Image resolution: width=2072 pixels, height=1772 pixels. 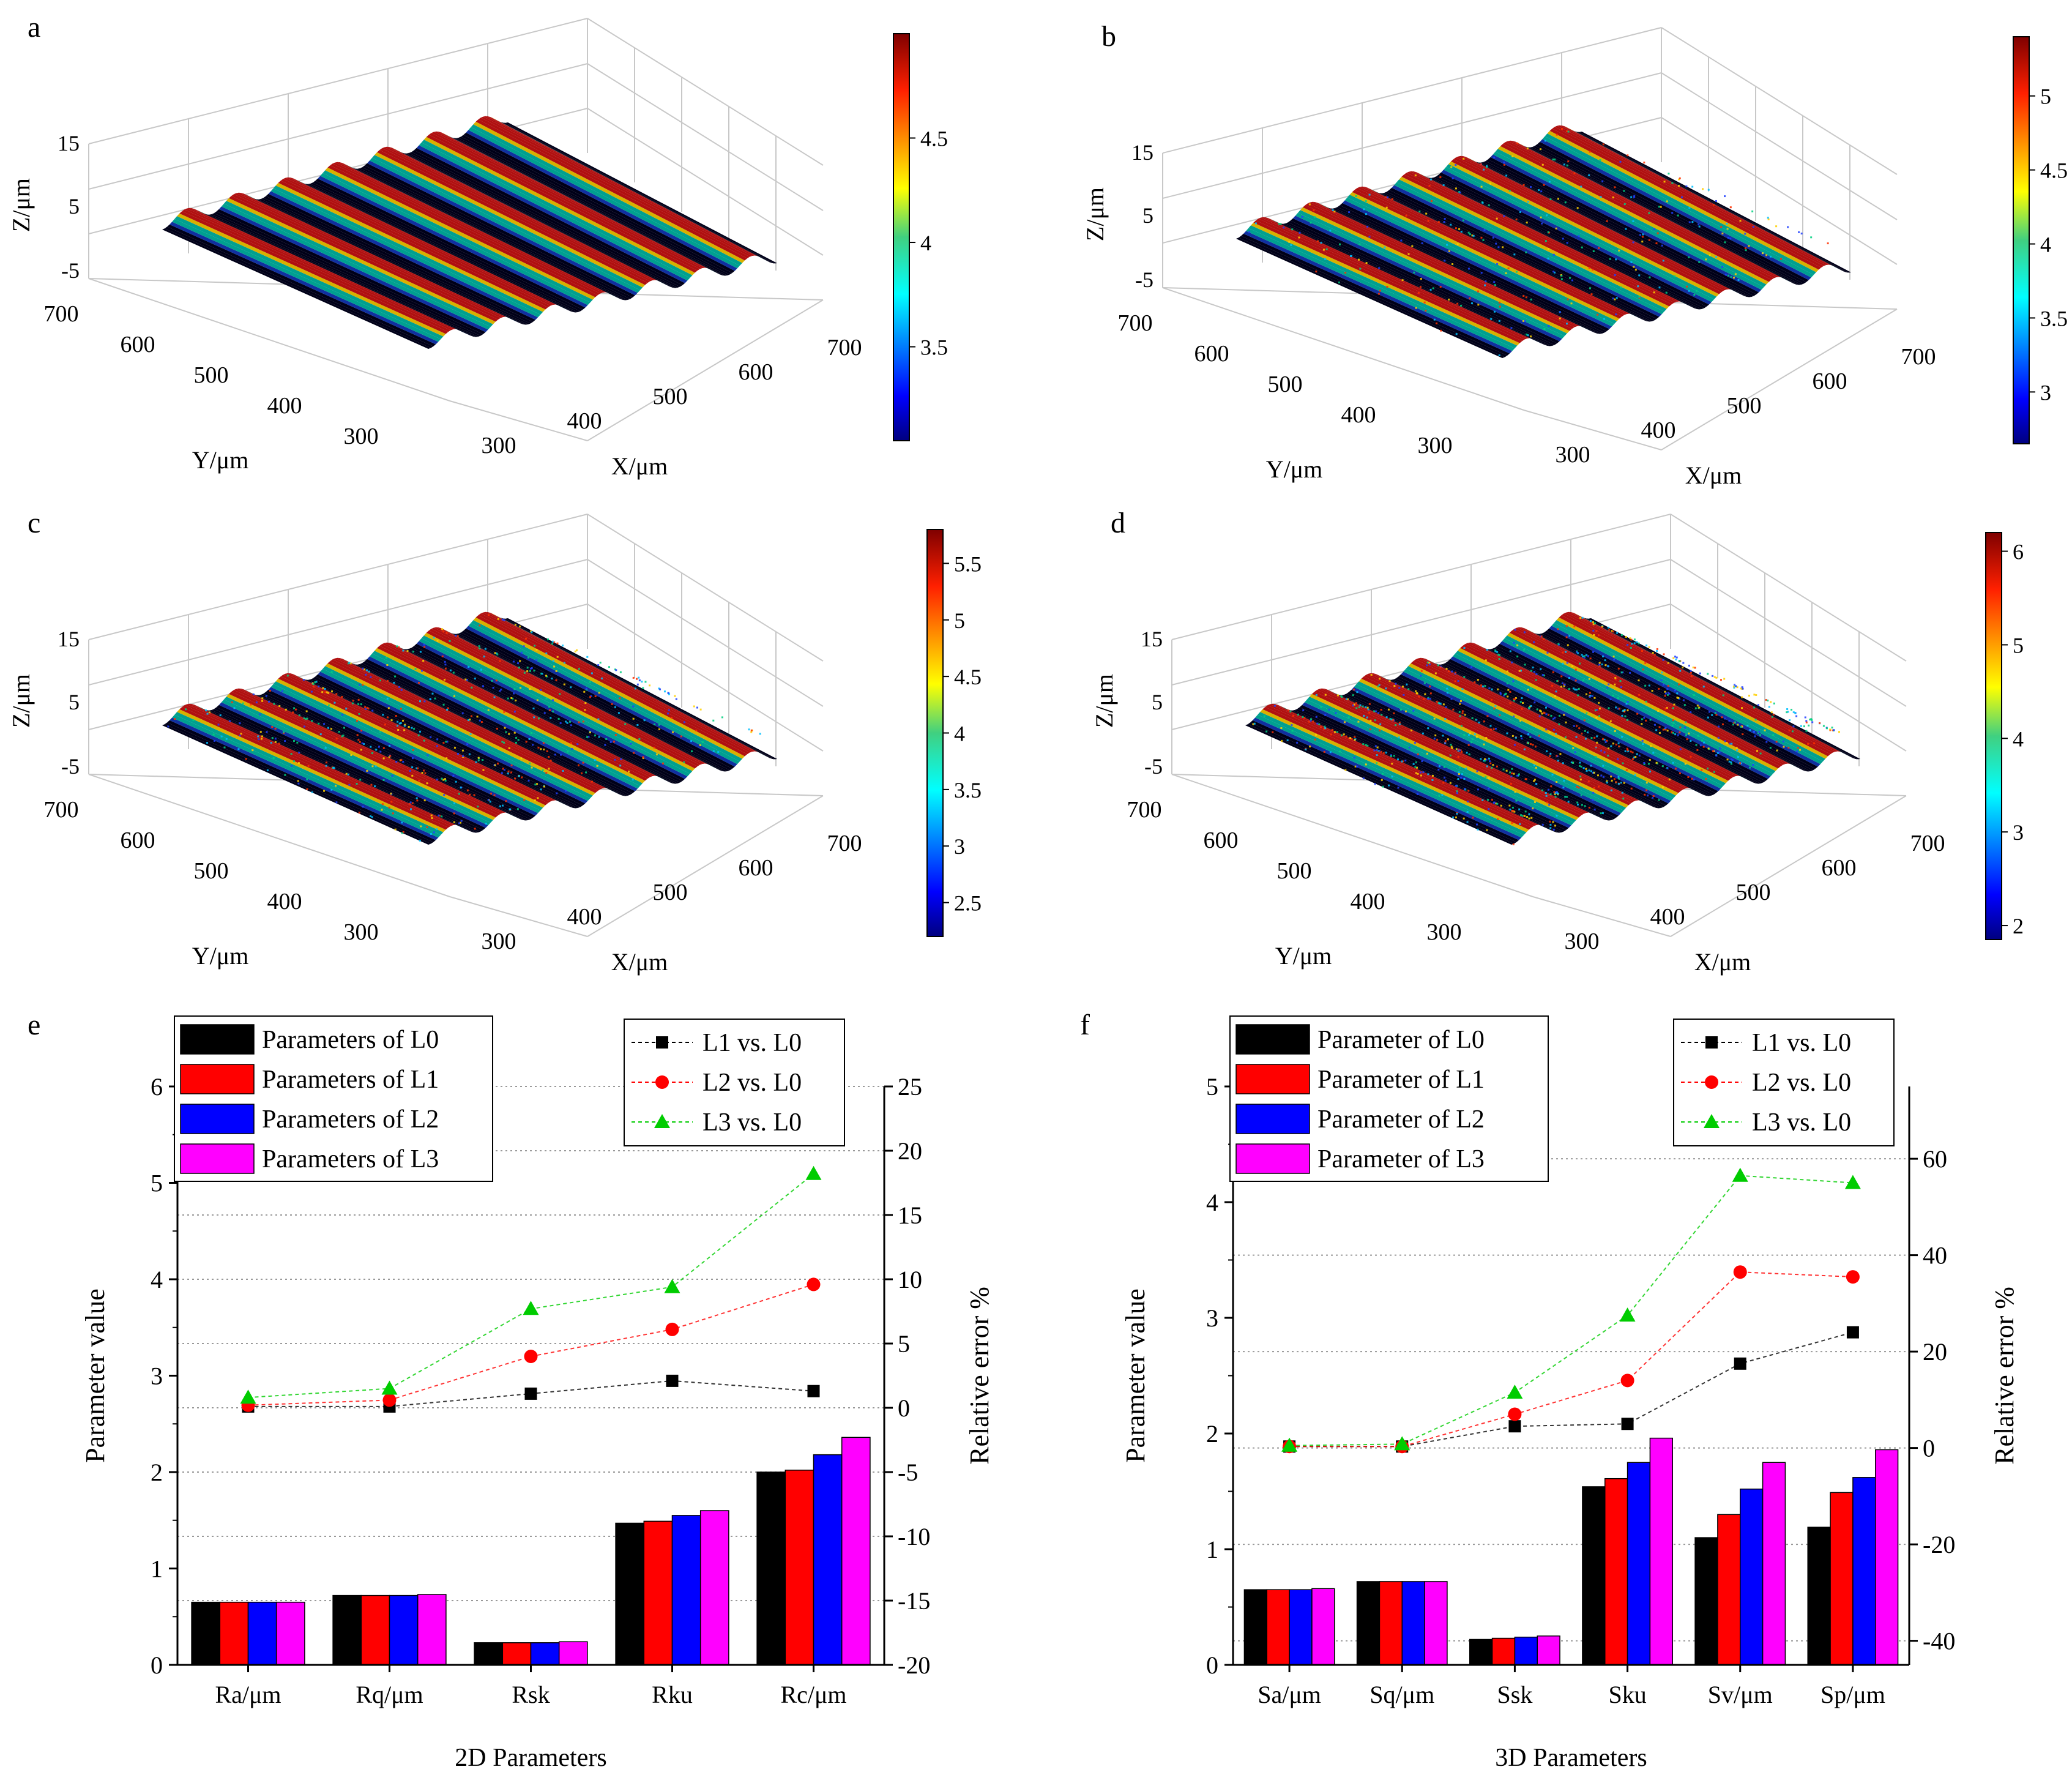 I want to click on error-marker-triangle, so click(x=248, y=1396).